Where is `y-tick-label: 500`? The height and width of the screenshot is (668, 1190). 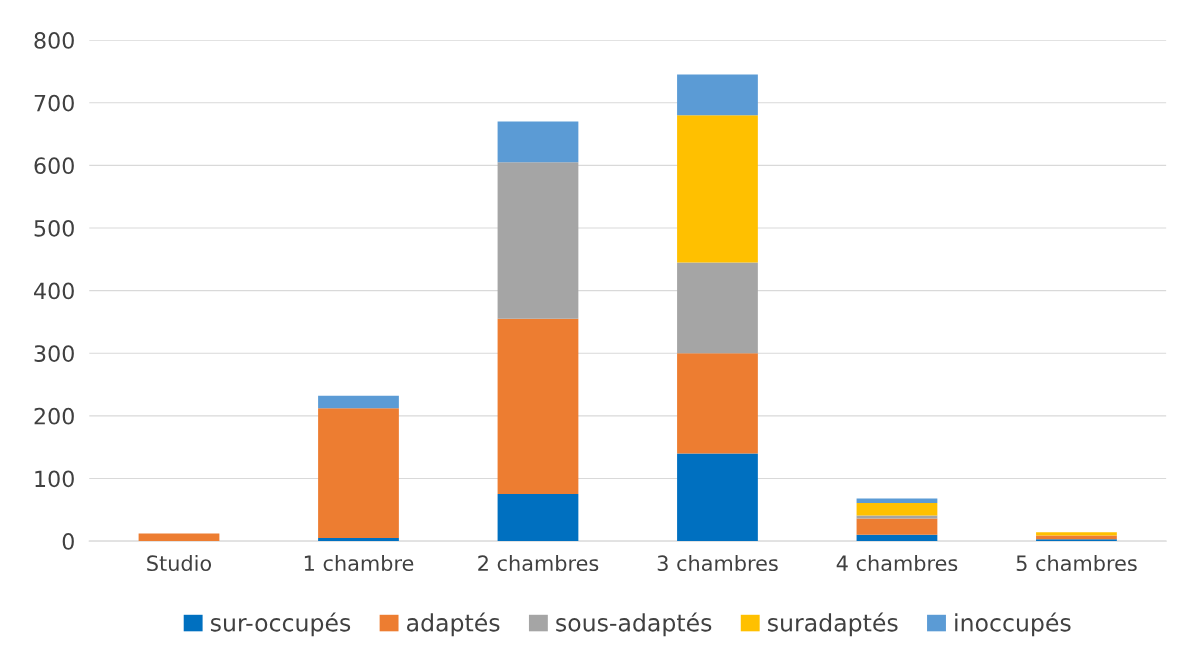
y-tick-label: 500 is located at coordinates (54, 228).